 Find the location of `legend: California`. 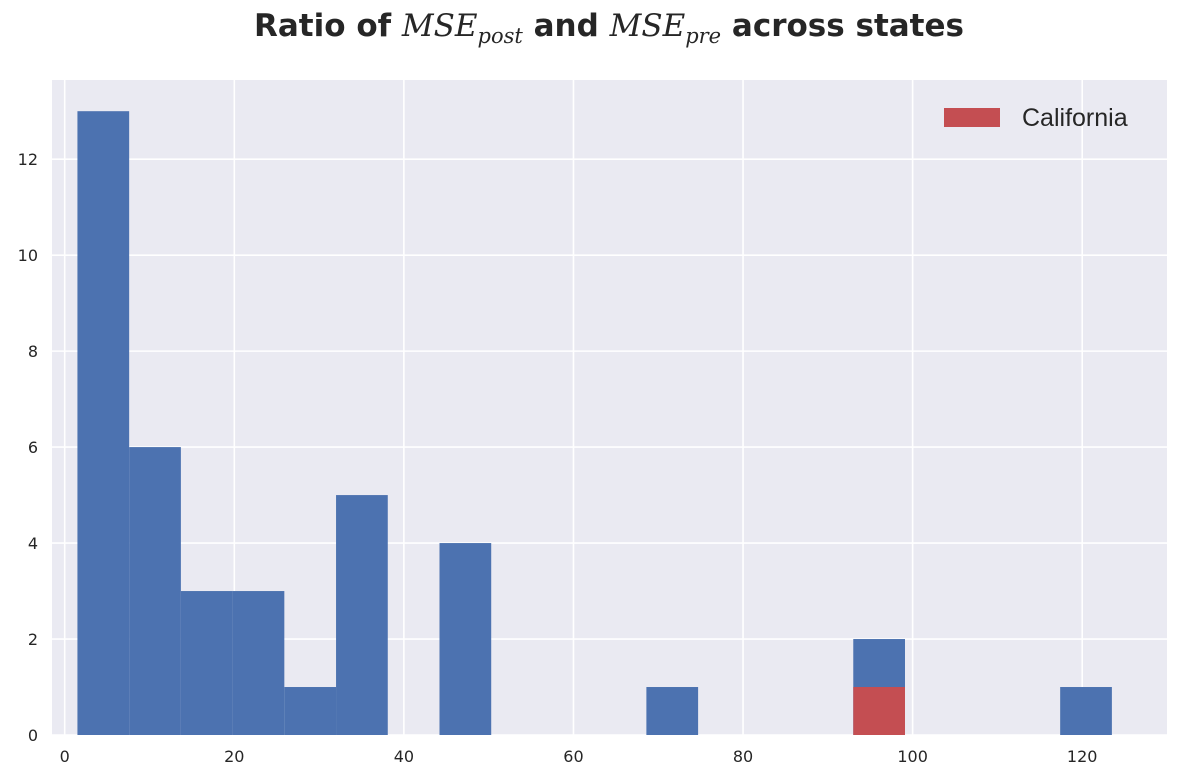

legend: California is located at coordinates (1036, 118).